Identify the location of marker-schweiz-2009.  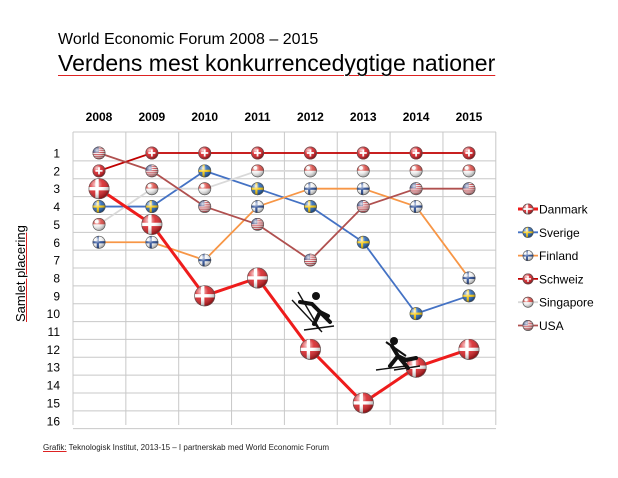
(152, 153).